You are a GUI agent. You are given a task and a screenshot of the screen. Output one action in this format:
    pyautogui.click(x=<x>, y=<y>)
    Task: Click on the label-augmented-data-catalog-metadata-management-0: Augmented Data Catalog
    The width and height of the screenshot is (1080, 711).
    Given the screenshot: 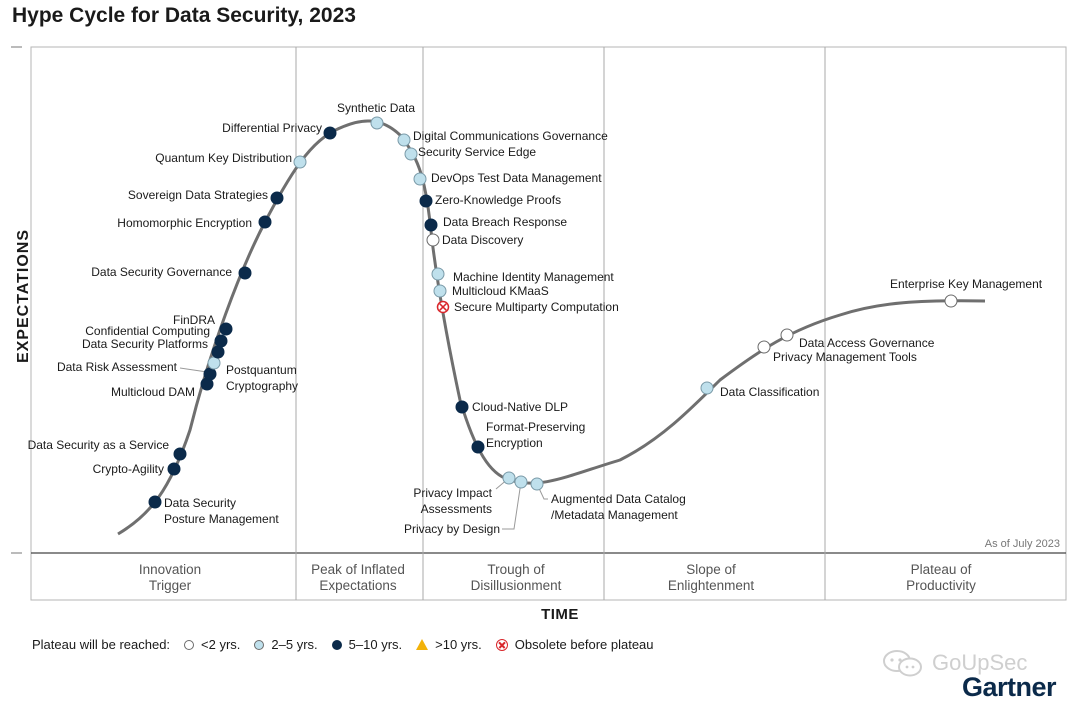 What is the action you would take?
    pyautogui.click(x=618, y=499)
    